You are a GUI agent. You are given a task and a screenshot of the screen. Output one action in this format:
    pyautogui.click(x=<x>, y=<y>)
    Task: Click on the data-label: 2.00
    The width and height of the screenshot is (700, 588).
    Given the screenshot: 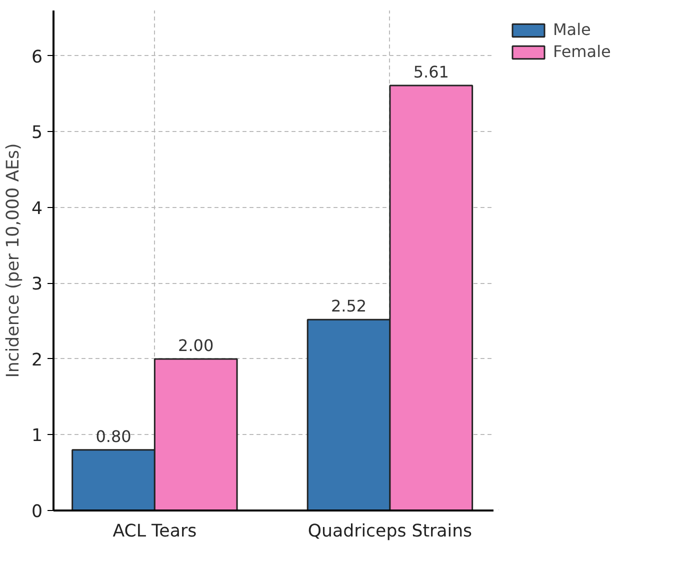 What is the action you would take?
    pyautogui.click(x=196, y=345)
    